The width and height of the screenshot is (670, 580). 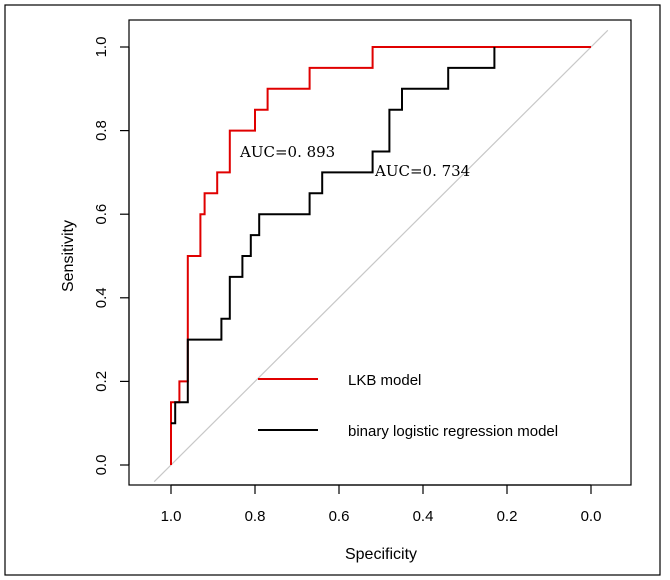 What do you see at coordinates (422, 171) in the screenshot?
I see `auc-label-logistic: AUC=0. 734` at bounding box center [422, 171].